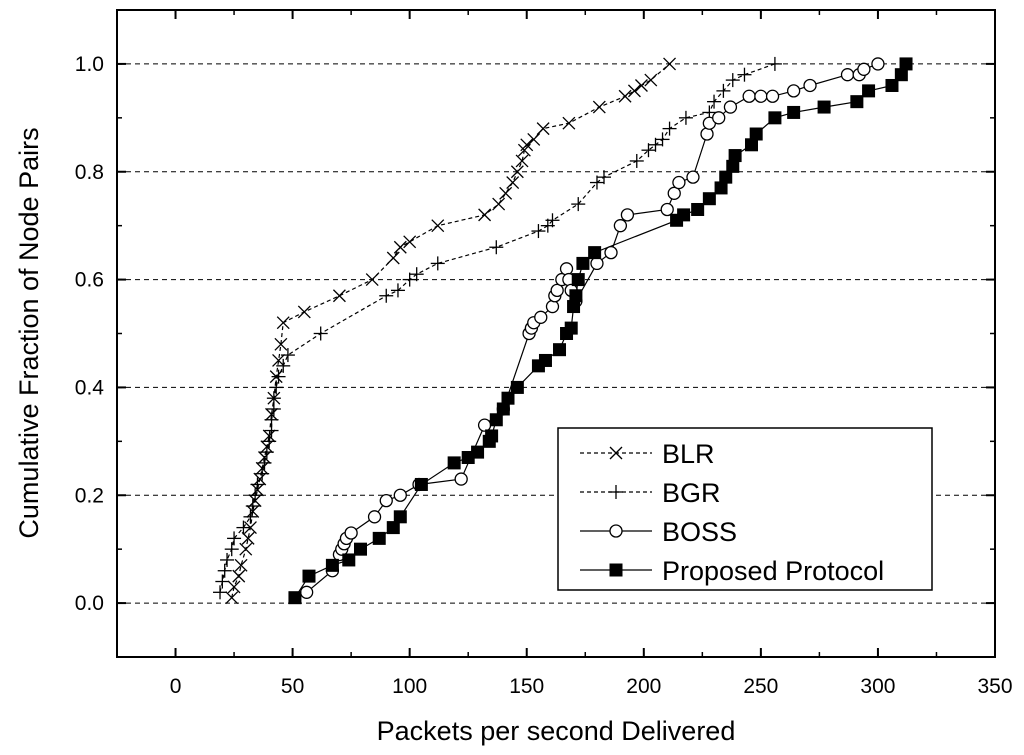 Image resolution: width=1024 pixels, height=755 pixels. Describe the element at coordinates (176, 686) in the screenshot. I see `x-tick-label: 0` at that location.